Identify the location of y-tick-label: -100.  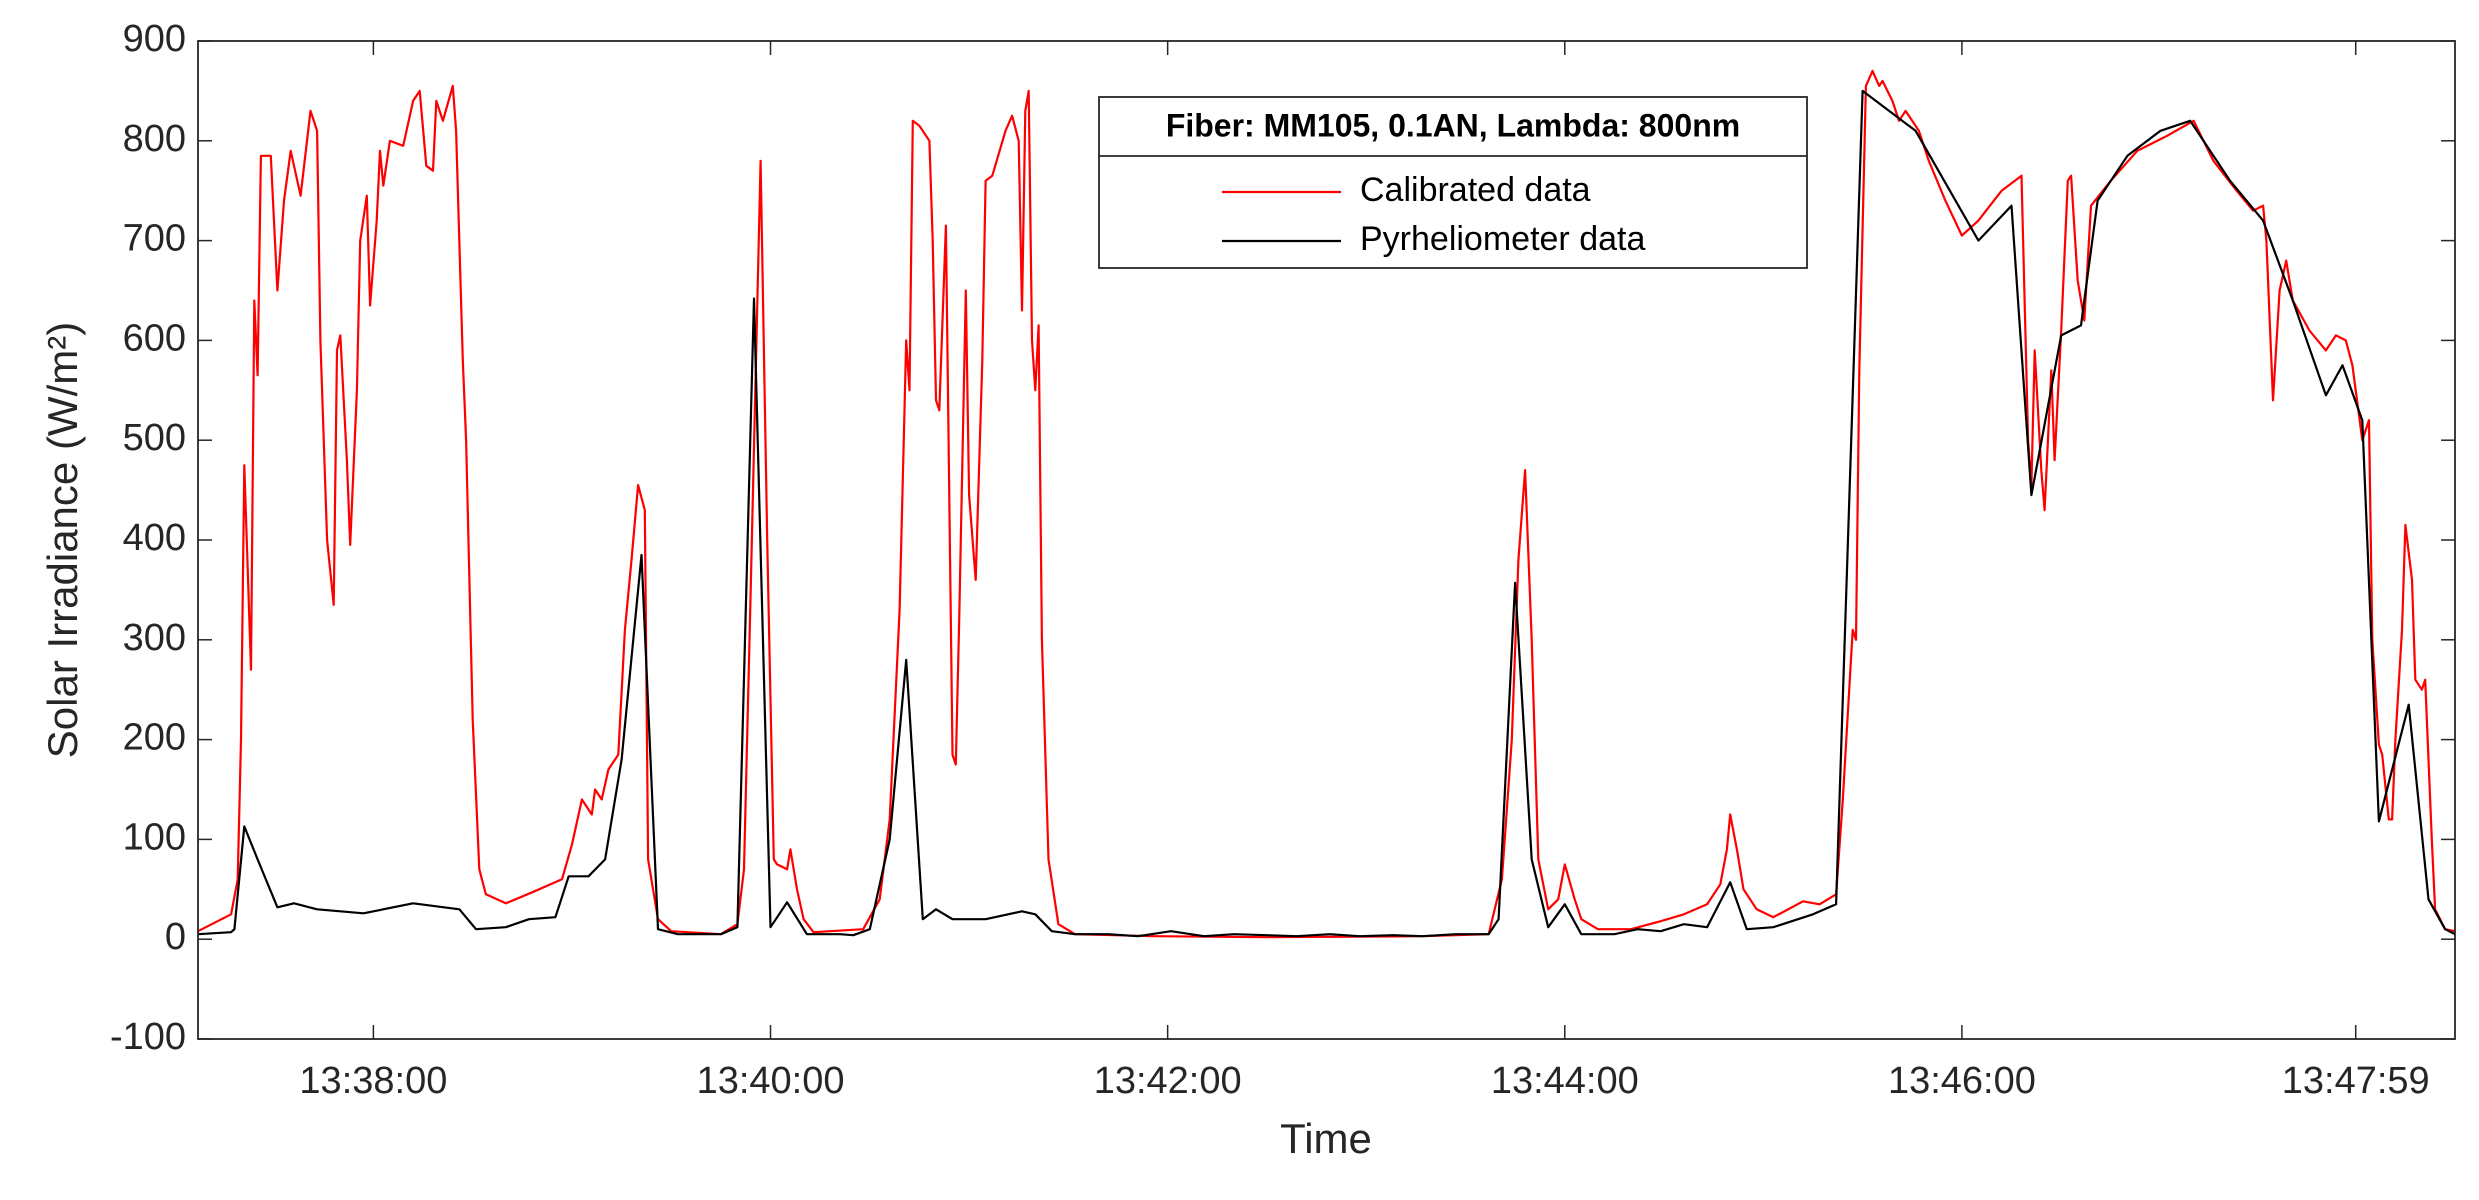
(148, 1037).